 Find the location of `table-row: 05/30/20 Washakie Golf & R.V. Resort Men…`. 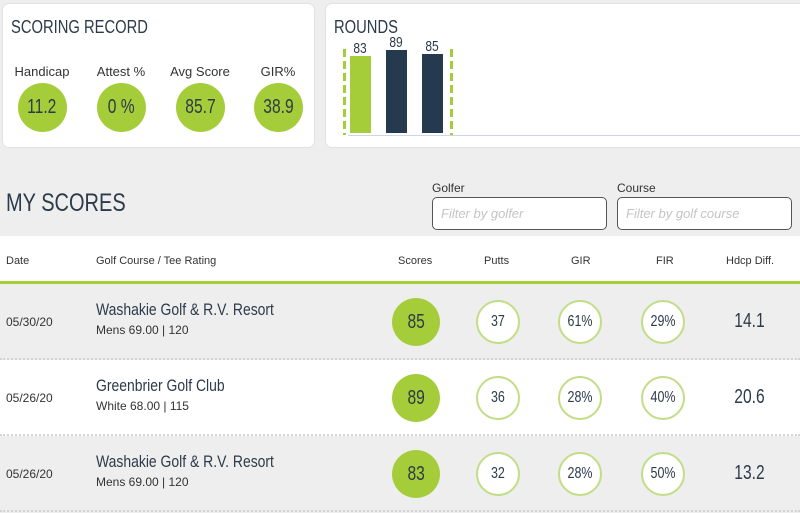

table-row: 05/30/20 Washakie Golf & R.V. Resort Men… is located at coordinates (400, 322).